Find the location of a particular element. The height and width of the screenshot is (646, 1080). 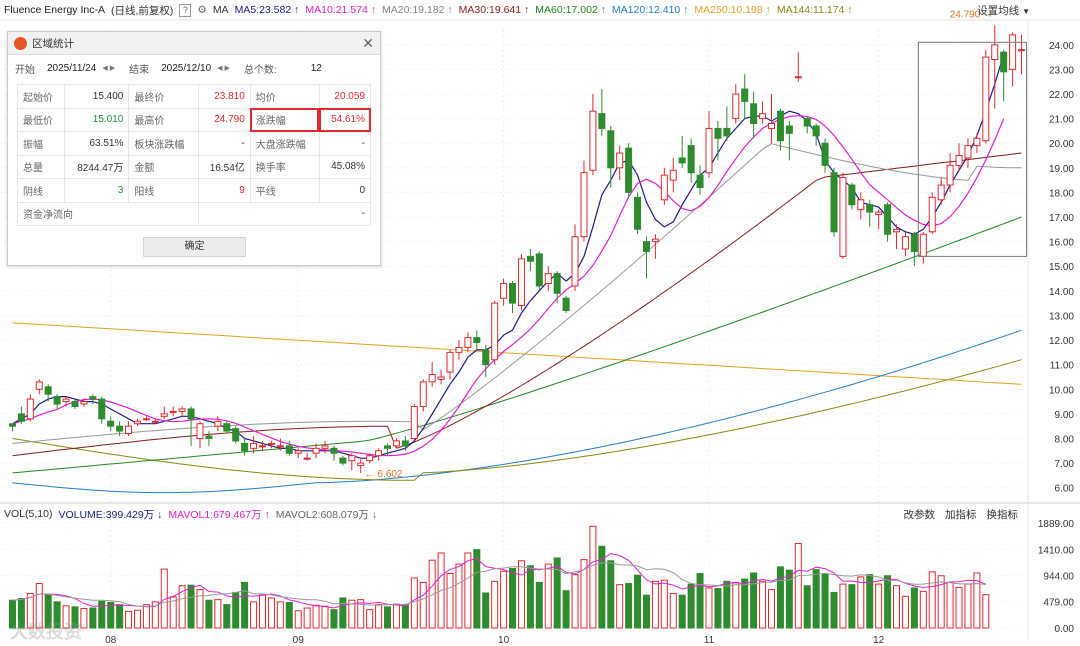

count-value: 12 is located at coordinates (316, 68).